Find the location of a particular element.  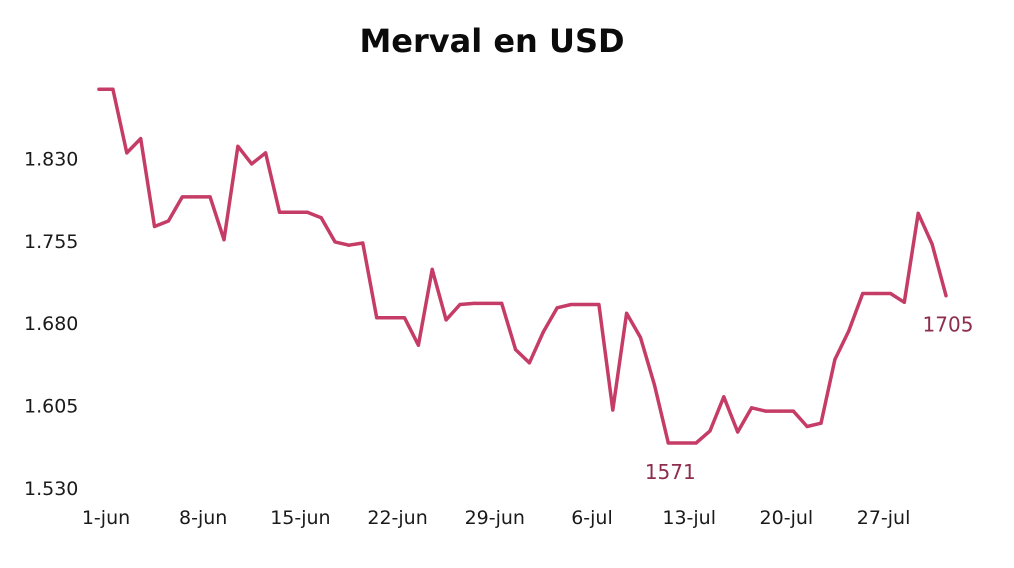

y-tick-label: 1.680 is located at coordinates (51, 324).